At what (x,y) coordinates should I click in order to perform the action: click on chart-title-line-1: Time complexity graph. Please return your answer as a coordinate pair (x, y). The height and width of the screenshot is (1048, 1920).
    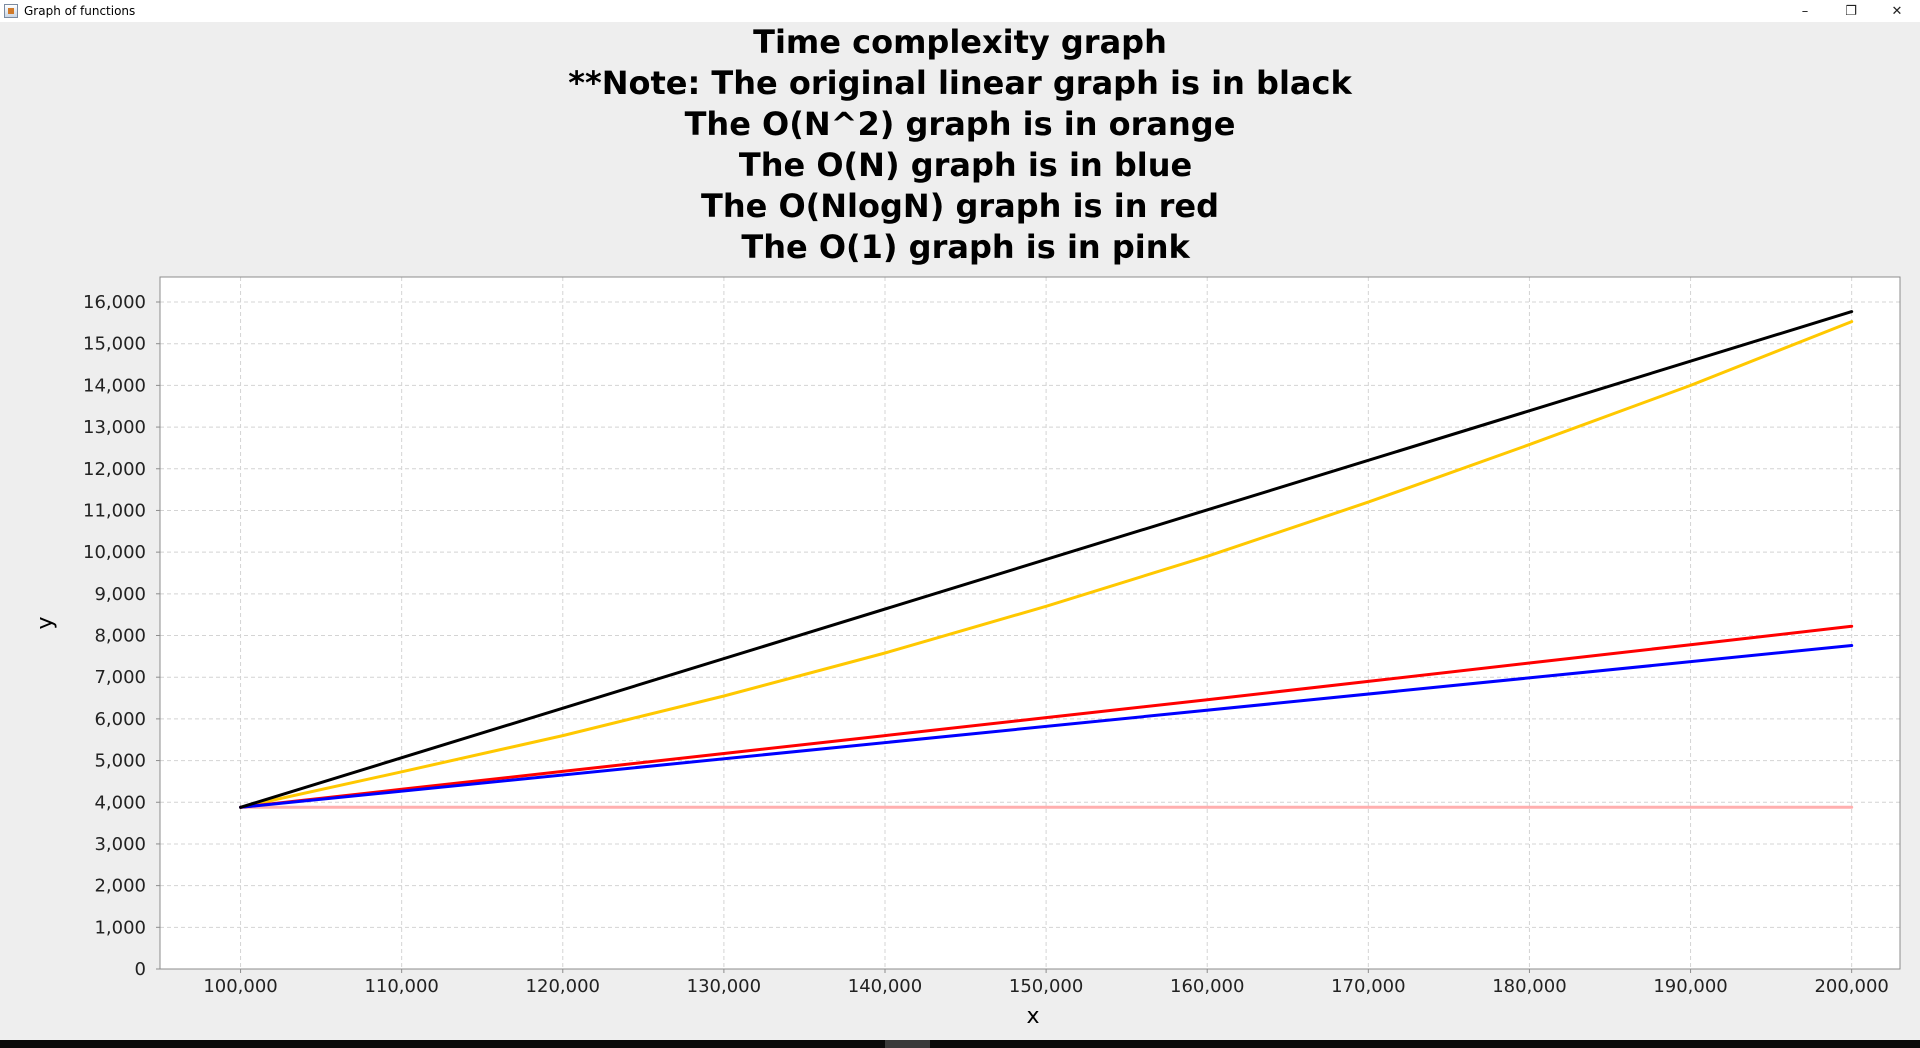
    Looking at the image, I should click on (960, 42).